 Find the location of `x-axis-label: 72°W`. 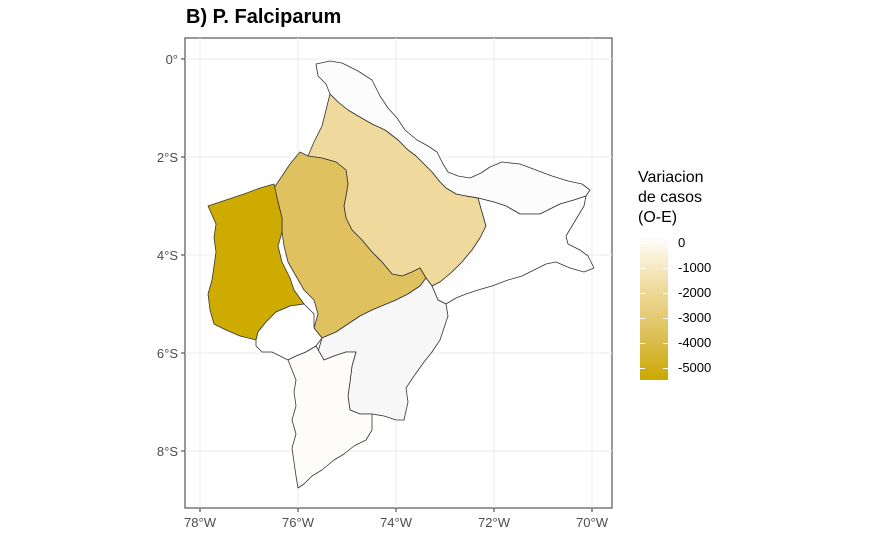

x-axis-label: 72°W is located at coordinates (494, 522).